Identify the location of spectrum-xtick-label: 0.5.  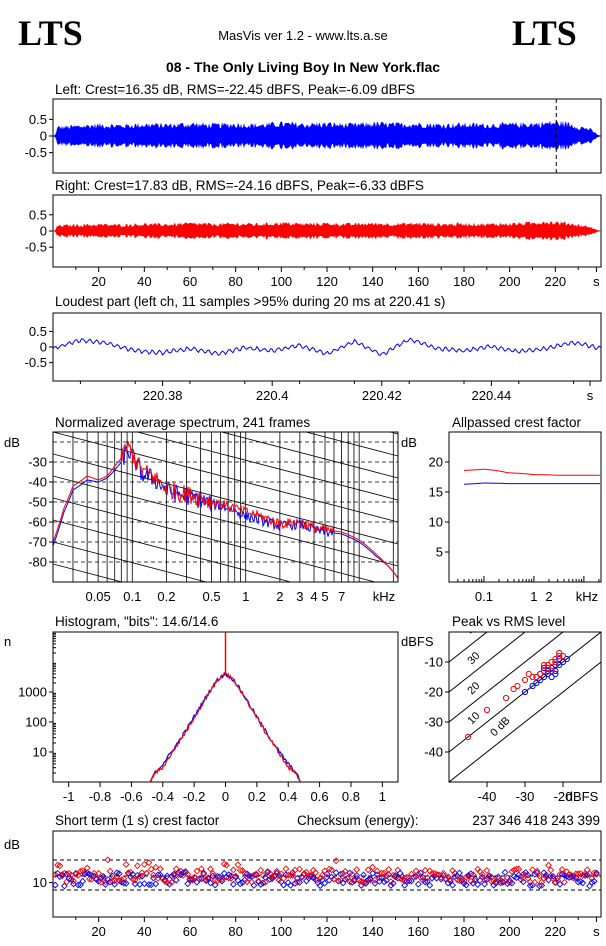
(212, 596).